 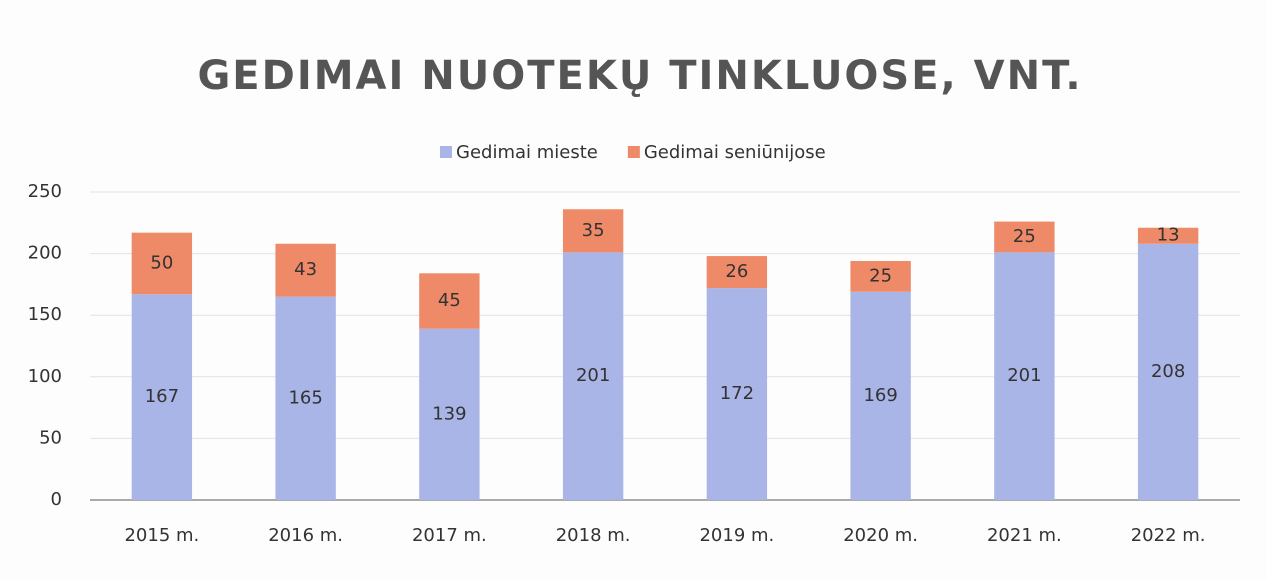 What do you see at coordinates (45, 253) in the screenshot?
I see `y-tick-label: 200` at bounding box center [45, 253].